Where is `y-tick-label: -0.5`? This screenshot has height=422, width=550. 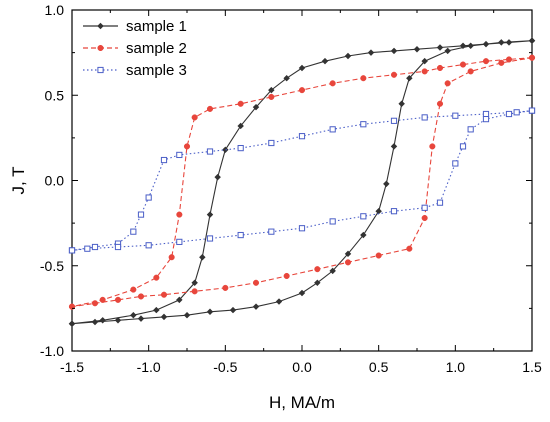 y-tick-label: -0.5 is located at coordinates (52, 266).